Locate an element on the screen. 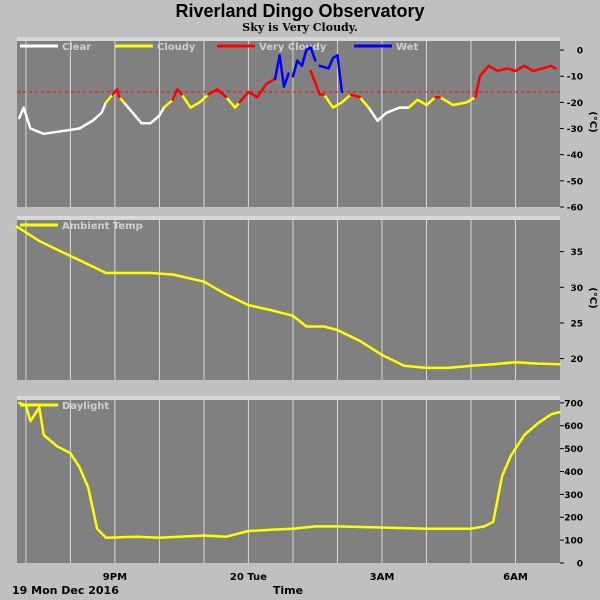 This screenshot has height=600, width=600. chart-title: Riverland Dingo Observatory is located at coordinates (300, 11).